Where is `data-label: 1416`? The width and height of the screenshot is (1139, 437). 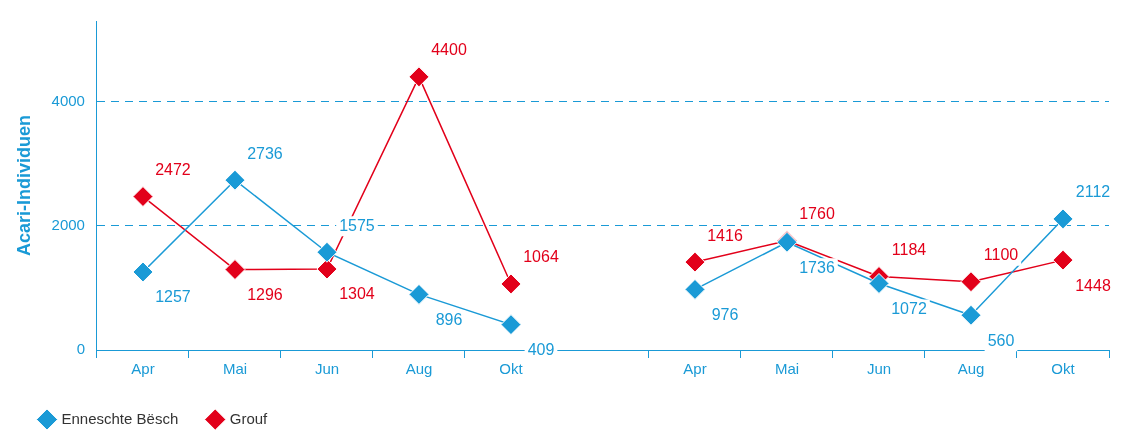 data-label: 1416 is located at coordinates (725, 235).